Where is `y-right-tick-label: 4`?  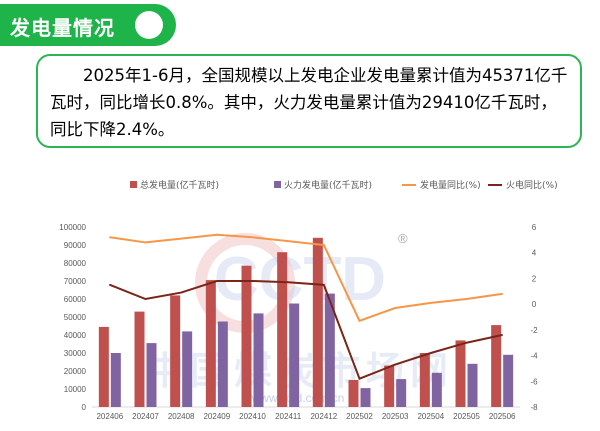 y-right-tick-label: 4 is located at coordinates (534, 253).